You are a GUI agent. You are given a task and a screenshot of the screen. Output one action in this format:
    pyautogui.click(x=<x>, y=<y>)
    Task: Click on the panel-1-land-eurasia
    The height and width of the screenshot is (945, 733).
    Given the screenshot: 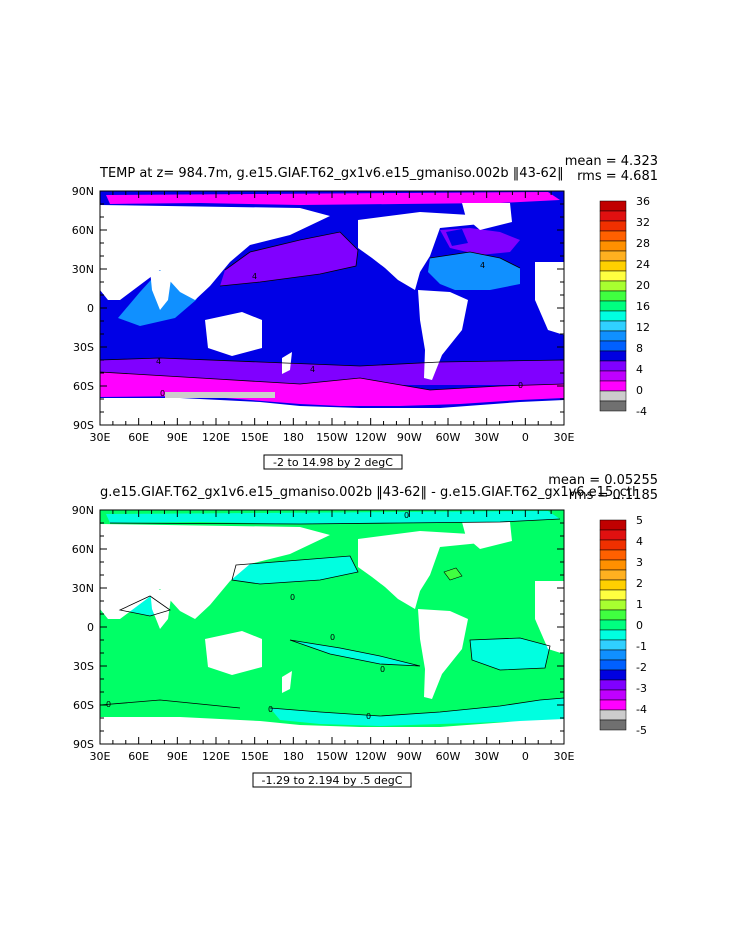 What is the action you would take?
    pyautogui.click(x=215, y=252)
    